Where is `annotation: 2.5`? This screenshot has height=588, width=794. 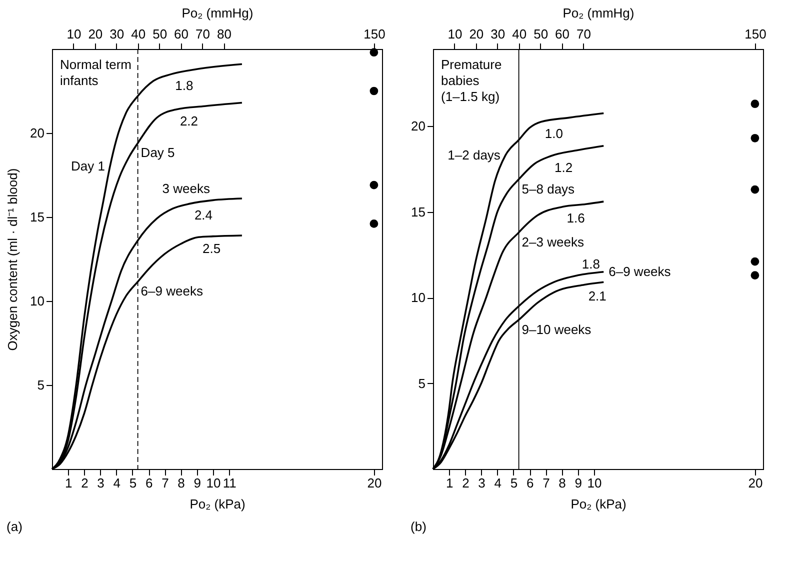 annotation: 2.5 is located at coordinates (211, 248).